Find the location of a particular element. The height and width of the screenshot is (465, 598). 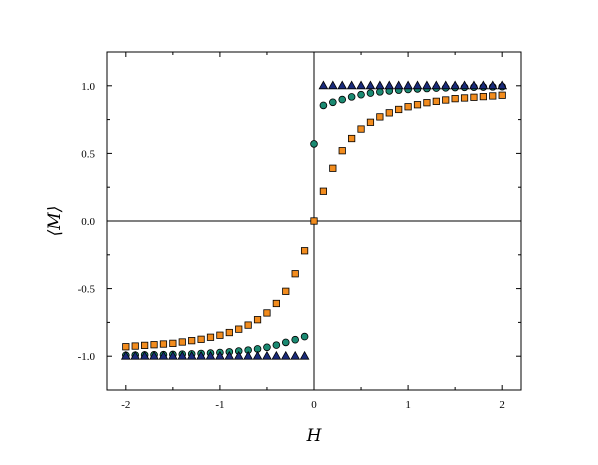

y-tick-label: 1.0 is located at coordinates (88, 87).